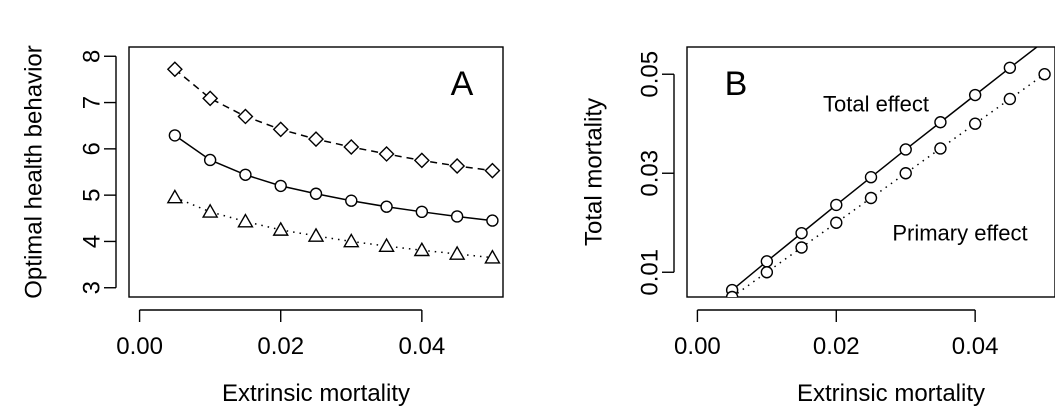  What do you see at coordinates (876, 104) in the screenshot?
I see `series-annotation: Total effect` at bounding box center [876, 104].